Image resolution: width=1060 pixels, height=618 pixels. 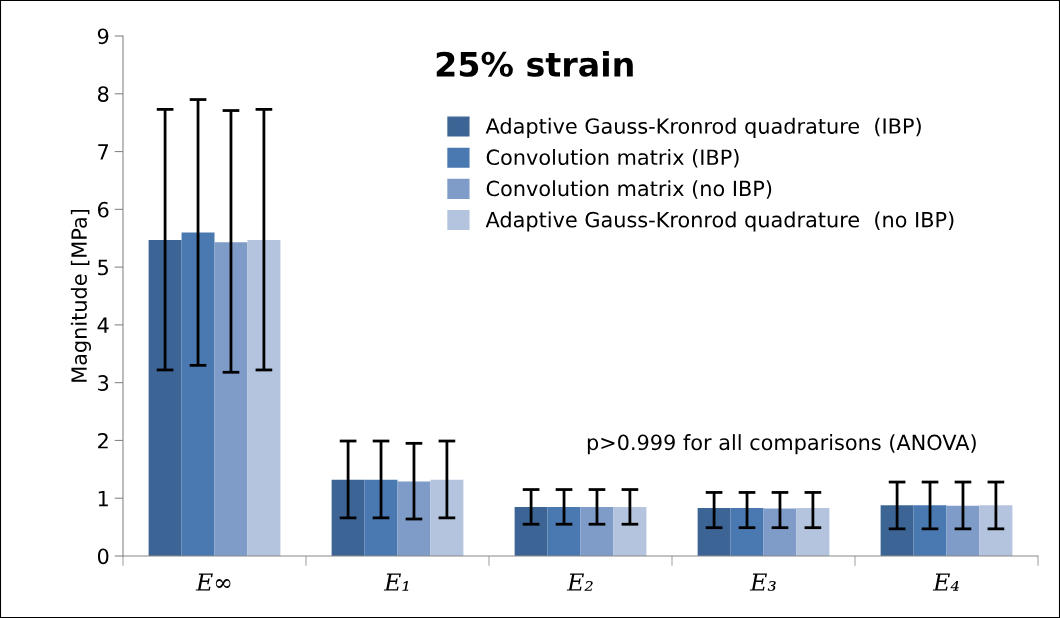 I want to click on legend-label: Adaptive Gauss-Kronrod quadrature (no IBP), so click(x=719, y=221).